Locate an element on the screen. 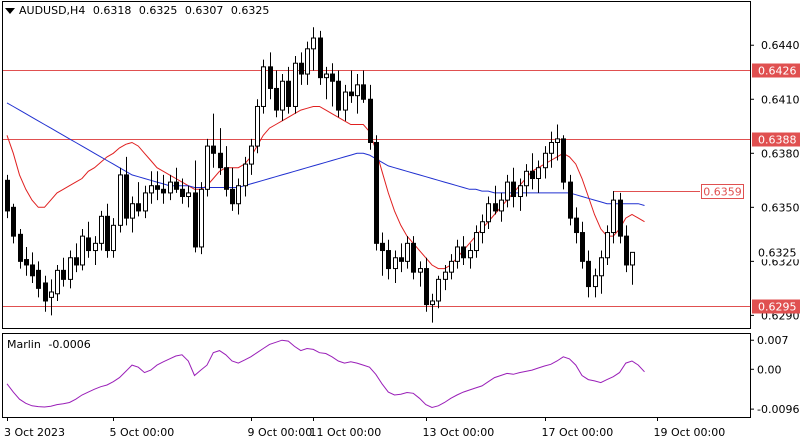 The height and width of the screenshot is (446, 809). y-tick-label: 0.6380 is located at coordinates (780, 153).